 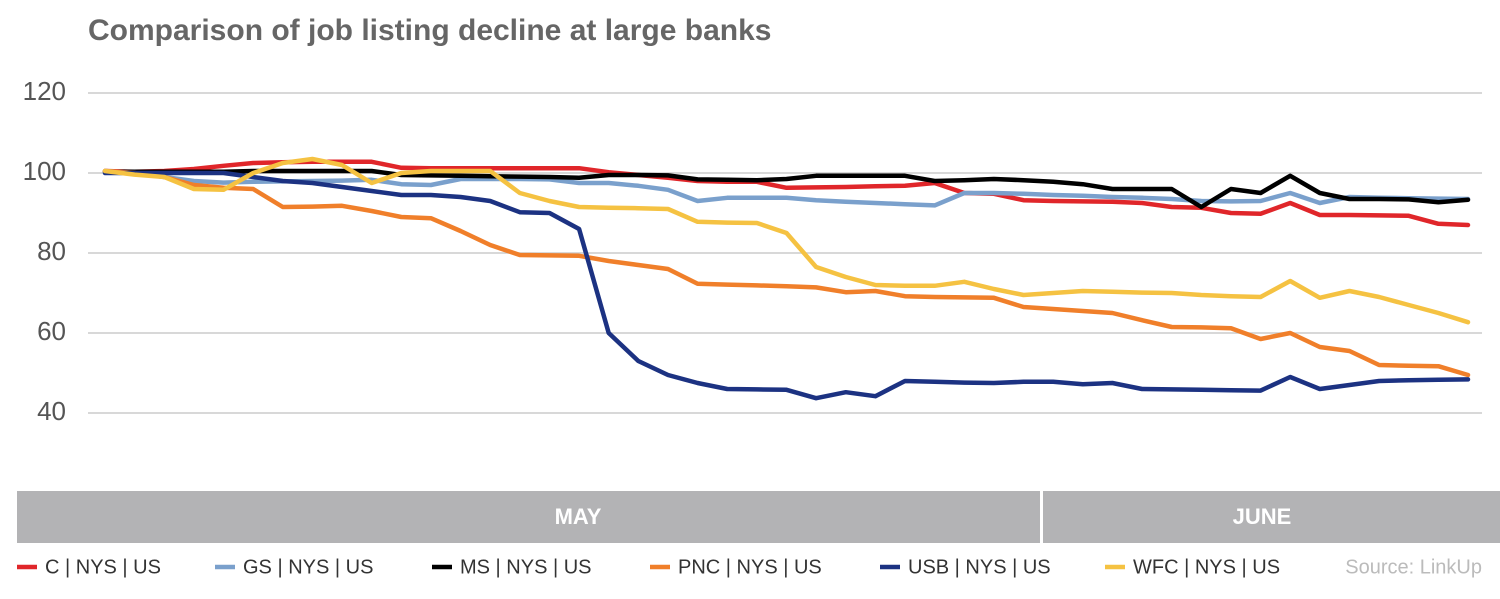 I want to click on y-tick-label: 80, so click(x=51, y=251).